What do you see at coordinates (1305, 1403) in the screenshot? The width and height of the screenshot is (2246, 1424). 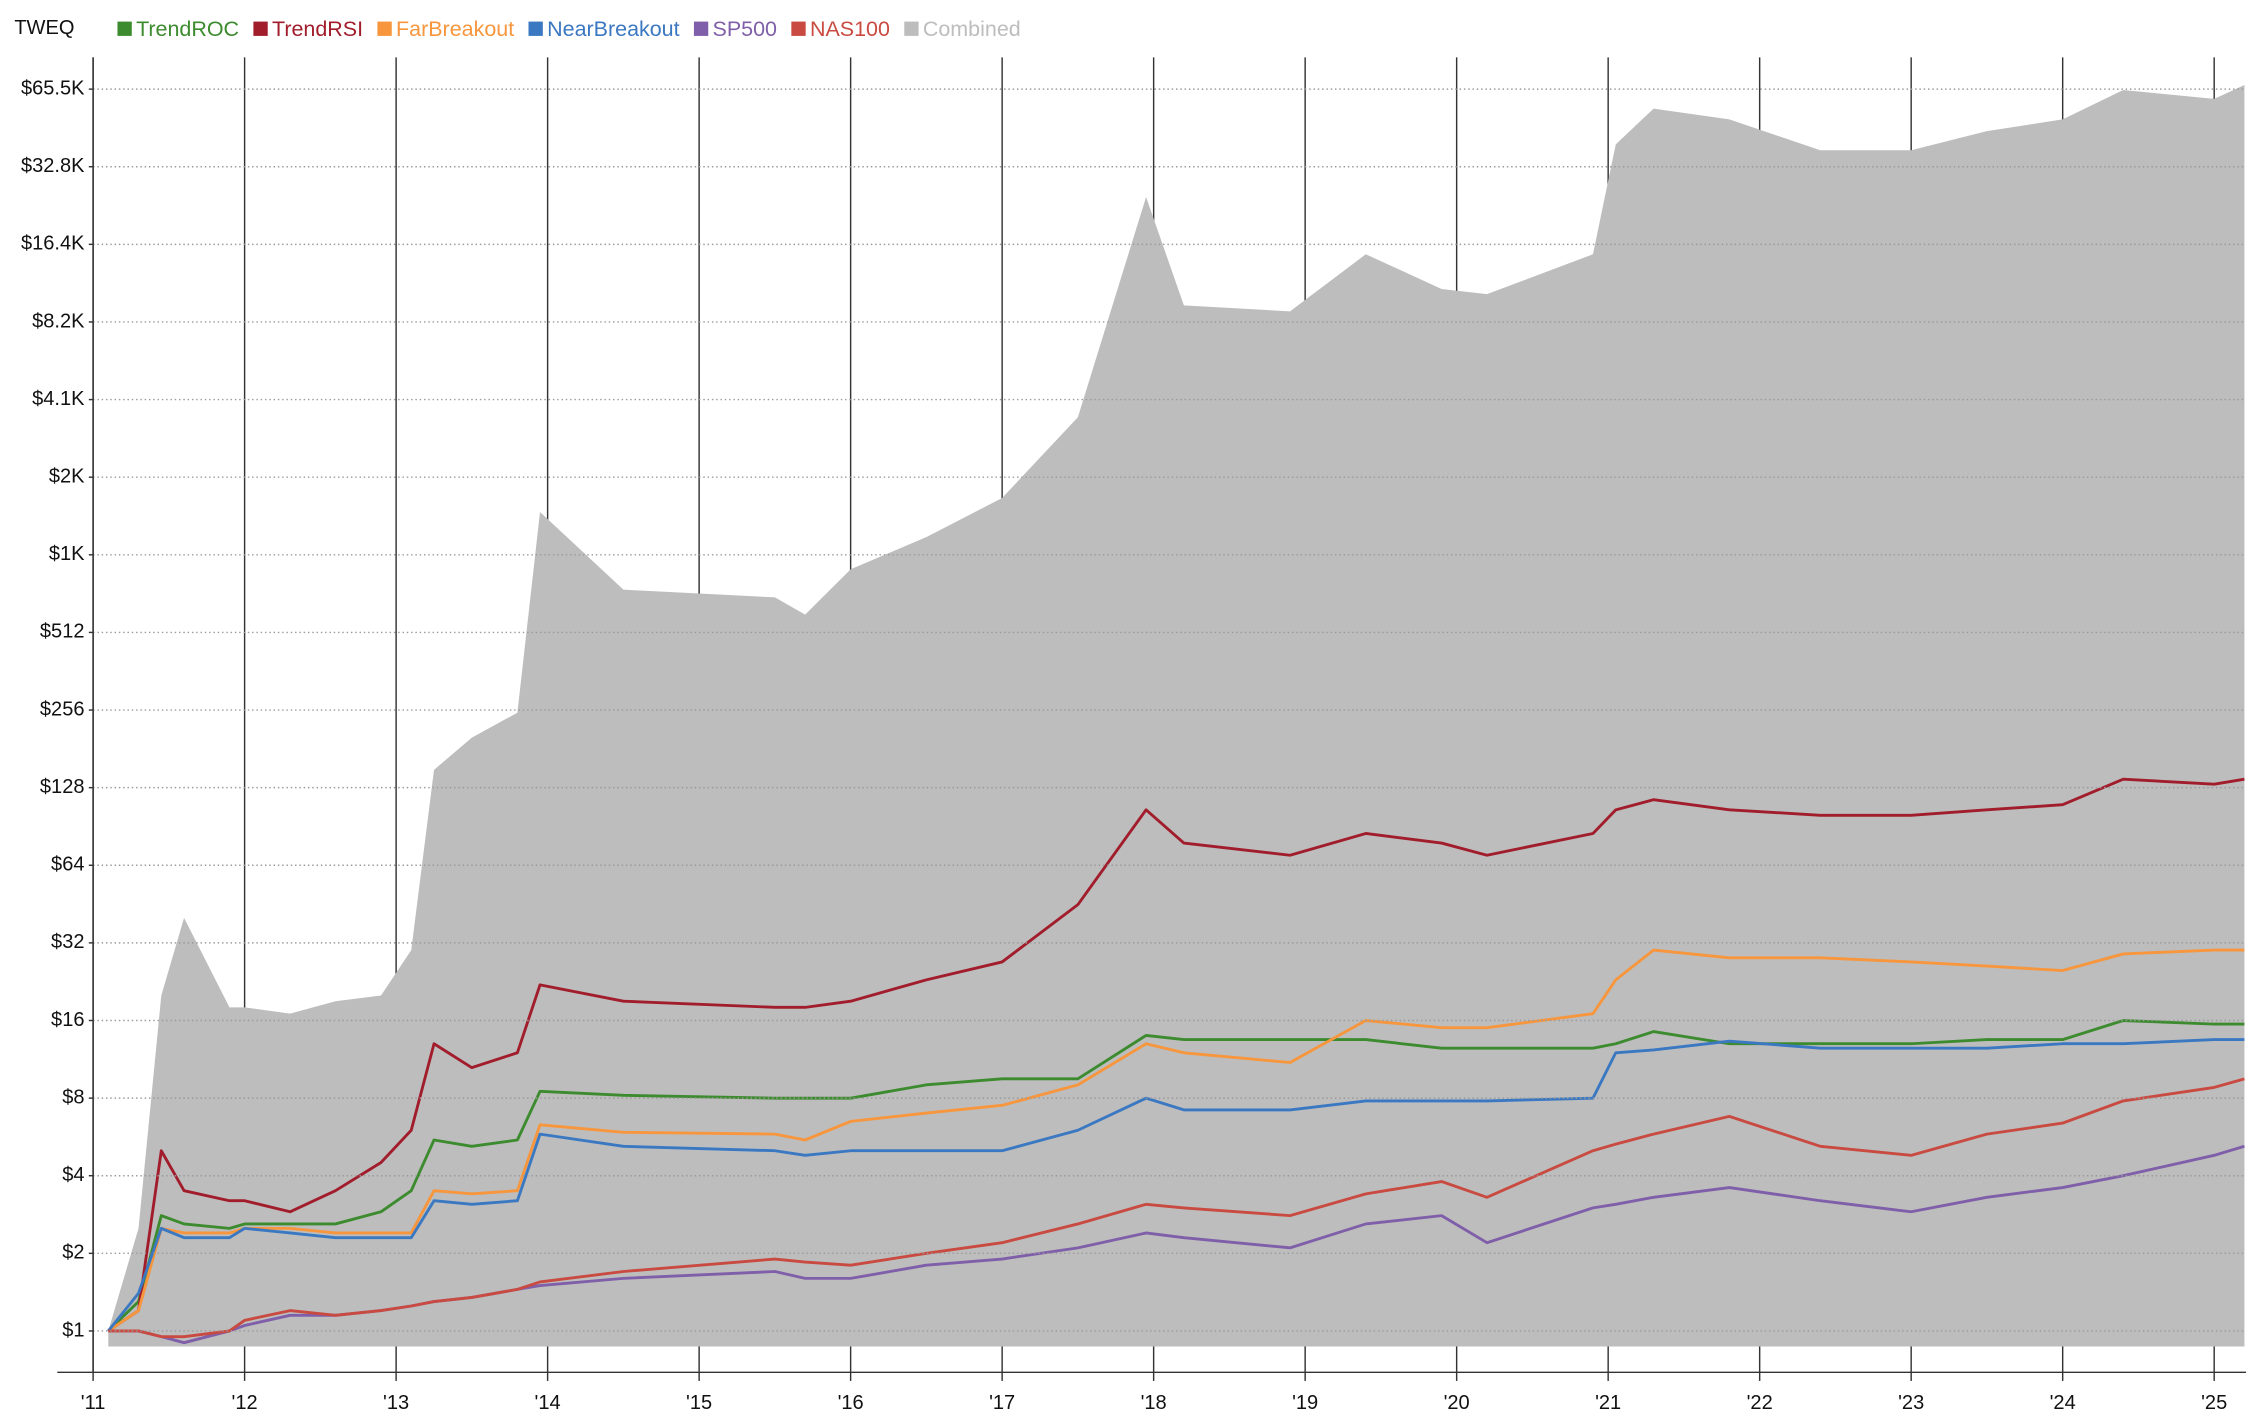 I see `x-tick-label: '19` at bounding box center [1305, 1403].